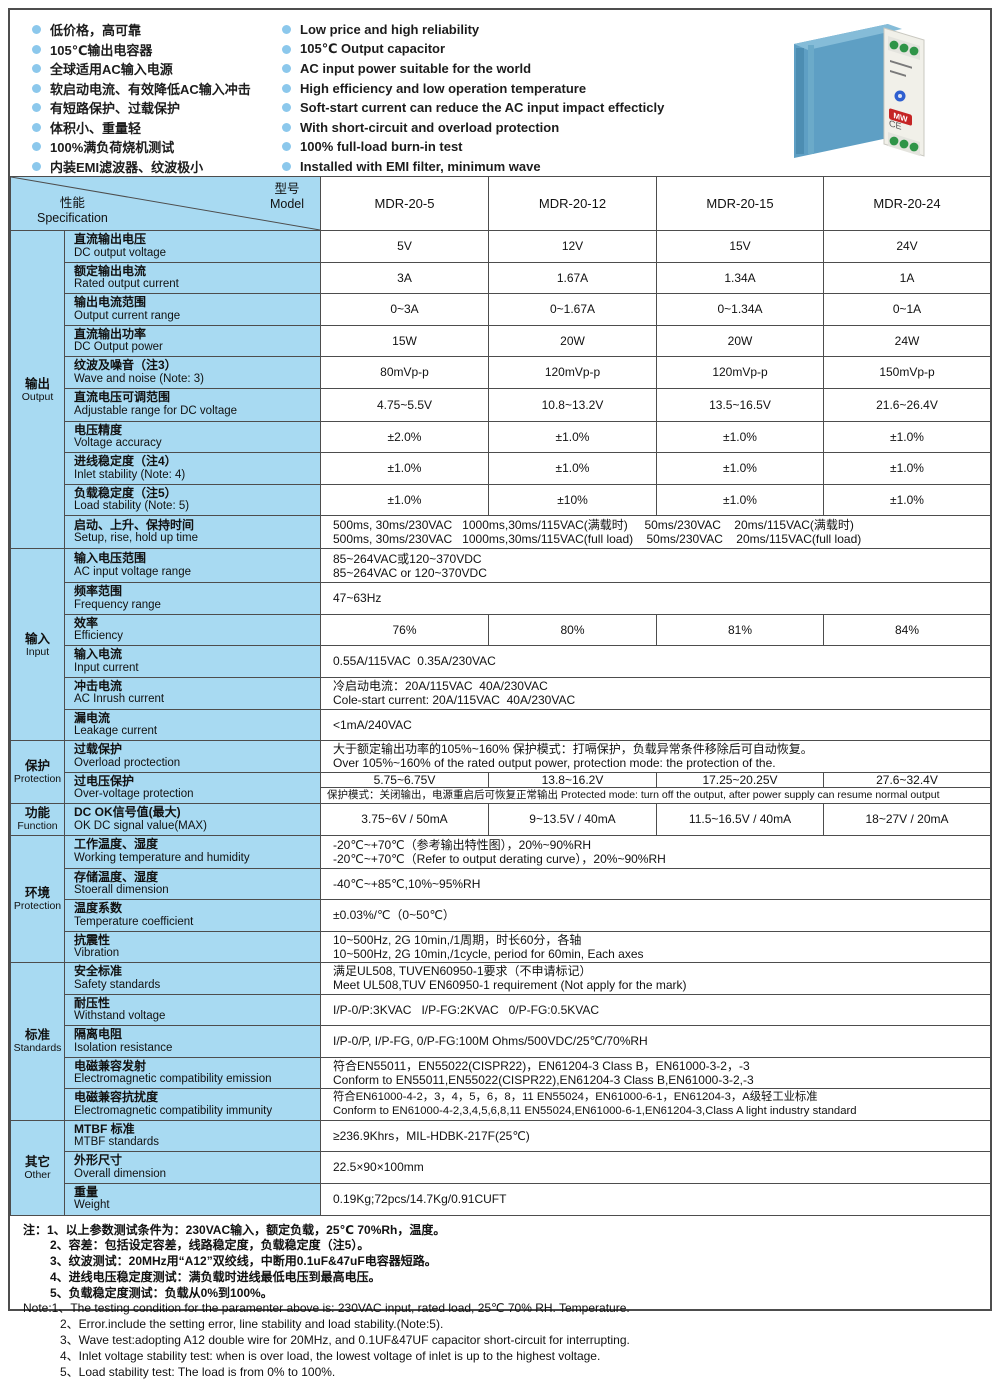 This screenshot has height=1380, width=1000. What do you see at coordinates (656, 1168) in the screenshot?
I see `cell-value-span: 22.5×90×100mm` at bounding box center [656, 1168].